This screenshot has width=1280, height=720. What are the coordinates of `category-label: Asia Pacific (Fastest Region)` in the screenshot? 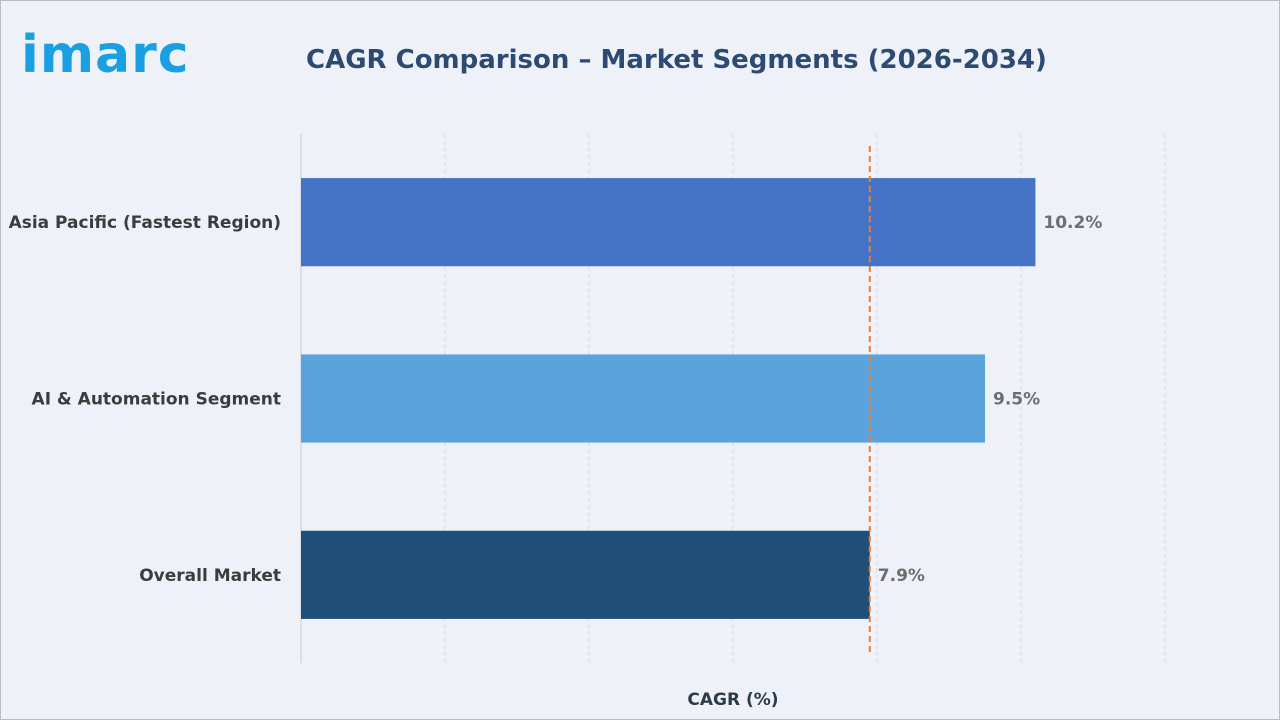 It's located at (145, 223).